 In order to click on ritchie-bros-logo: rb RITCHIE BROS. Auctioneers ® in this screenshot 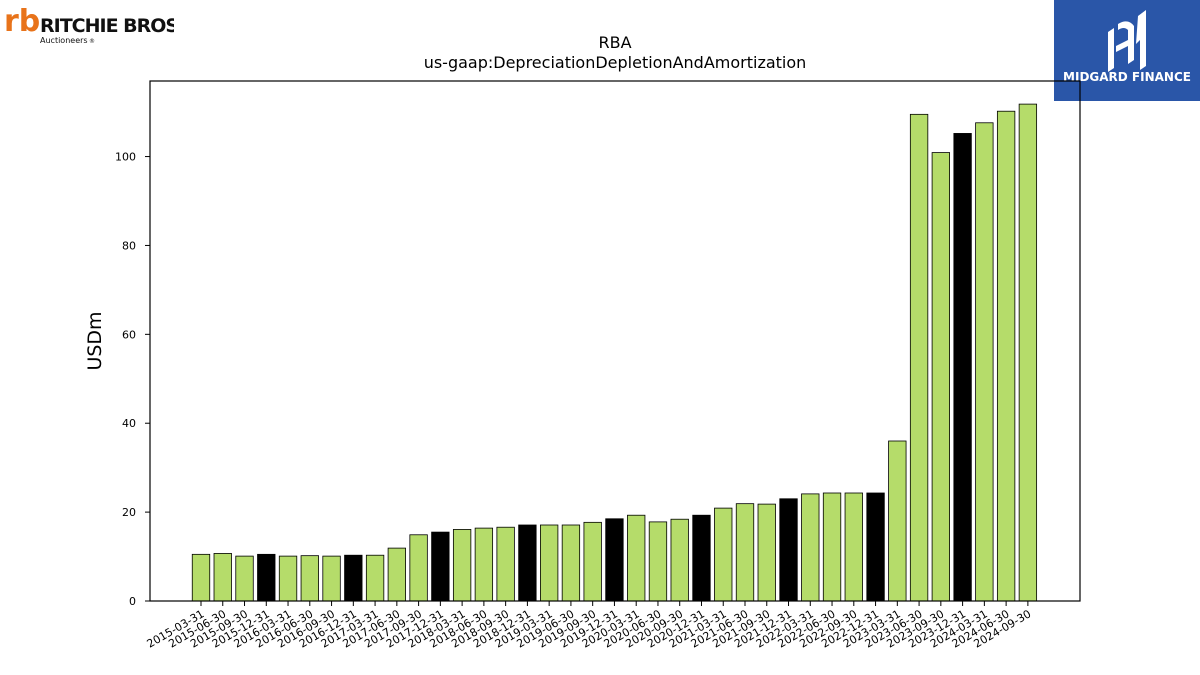, I will do `click(94, 25)`.